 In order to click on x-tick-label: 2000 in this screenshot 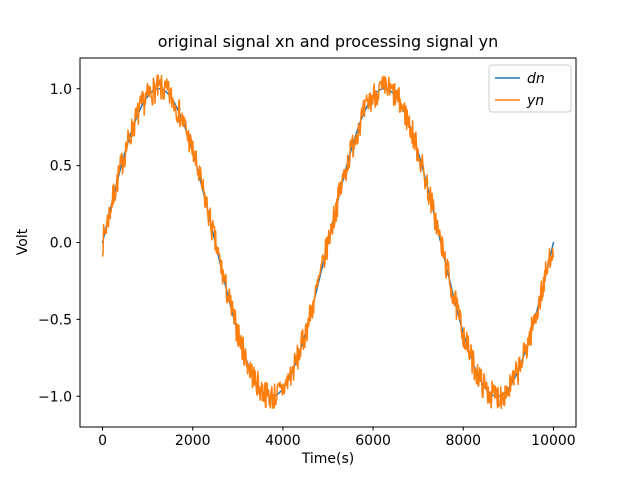, I will do `click(193, 441)`.